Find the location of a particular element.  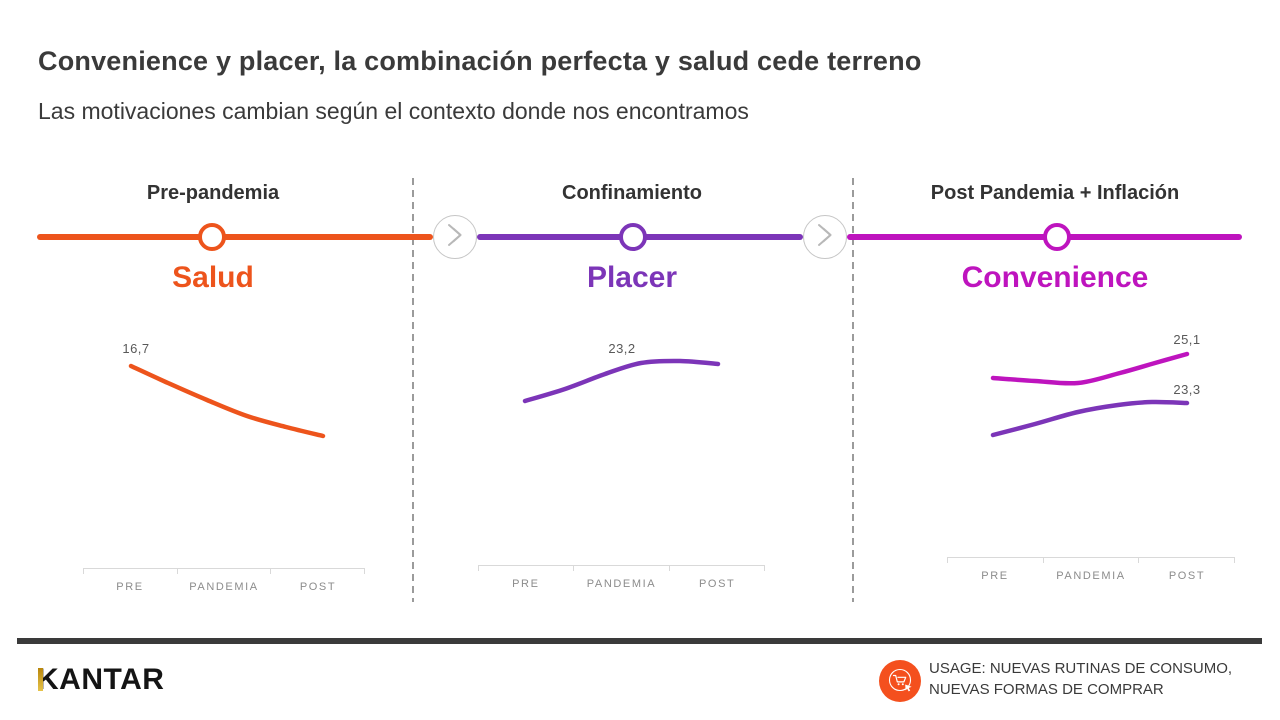

motivation-label-convenience: Convenience is located at coordinates (1055, 277).